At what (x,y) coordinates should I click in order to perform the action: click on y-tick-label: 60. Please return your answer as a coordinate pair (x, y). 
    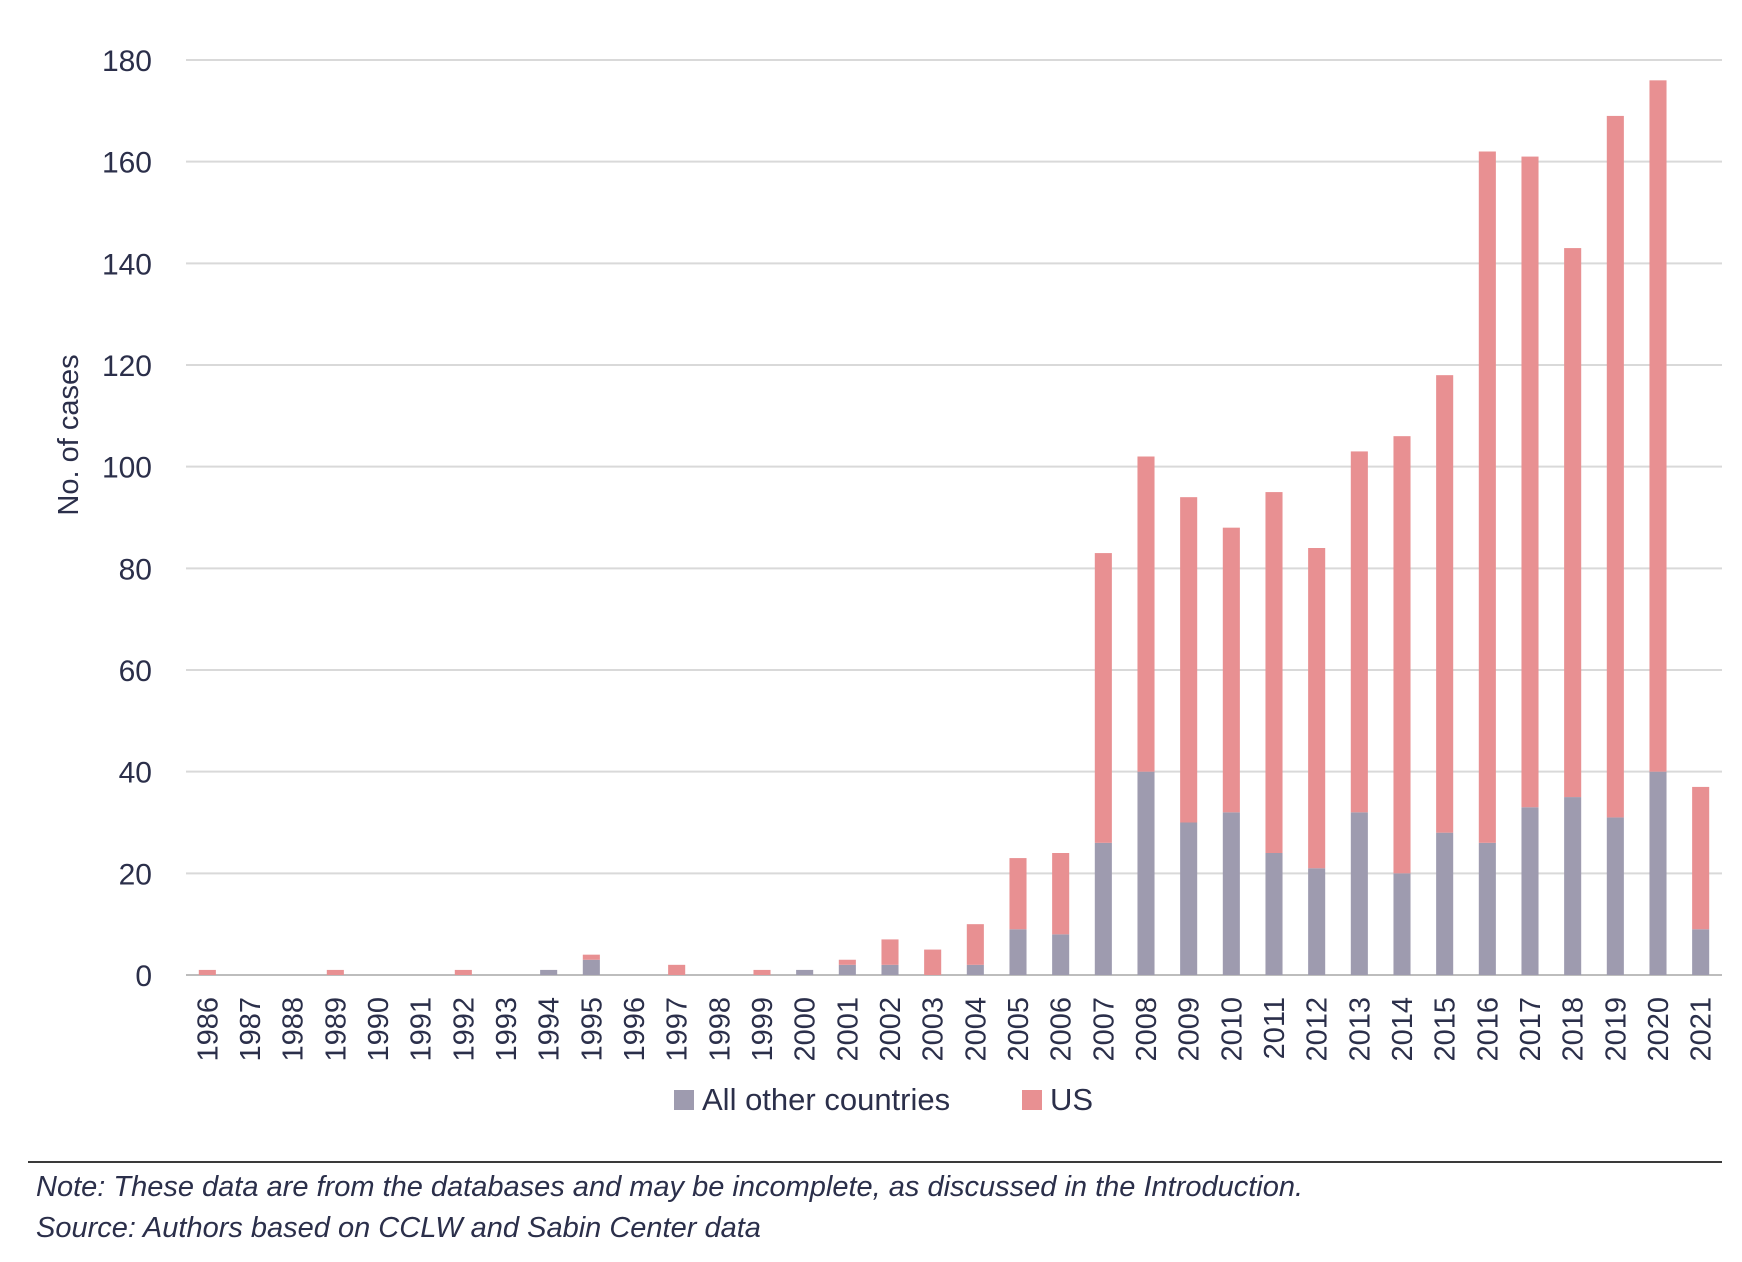
    Looking at the image, I should click on (135, 671).